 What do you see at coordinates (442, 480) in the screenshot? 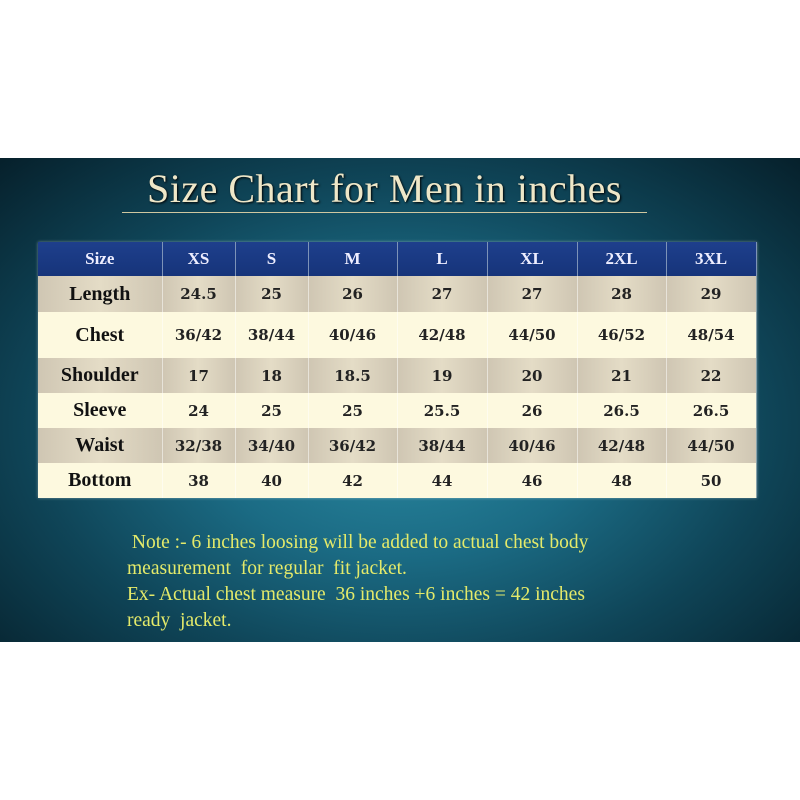
I see `table-cell: 44` at bounding box center [442, 480].